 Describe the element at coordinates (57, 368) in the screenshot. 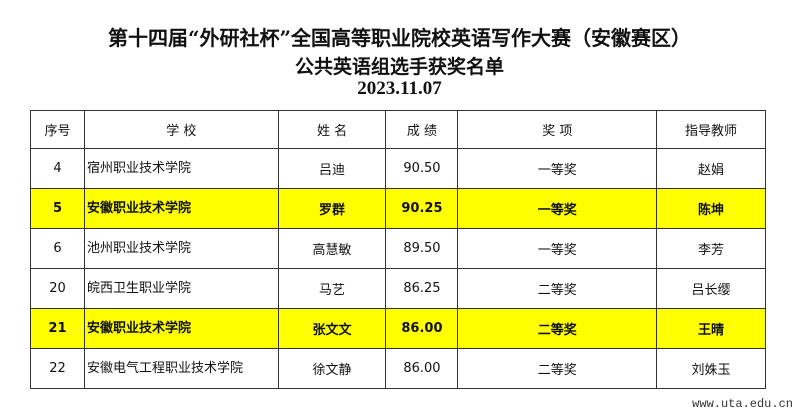

I see `cell-no: 22` at that location.